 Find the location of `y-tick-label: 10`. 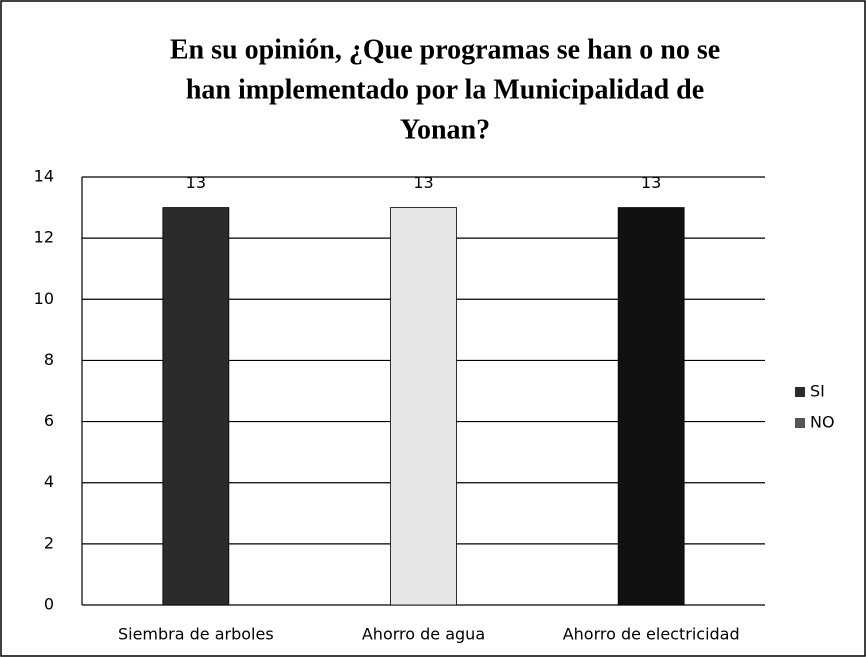

y-tick-label: 10 is located at coordinates (44, 298).